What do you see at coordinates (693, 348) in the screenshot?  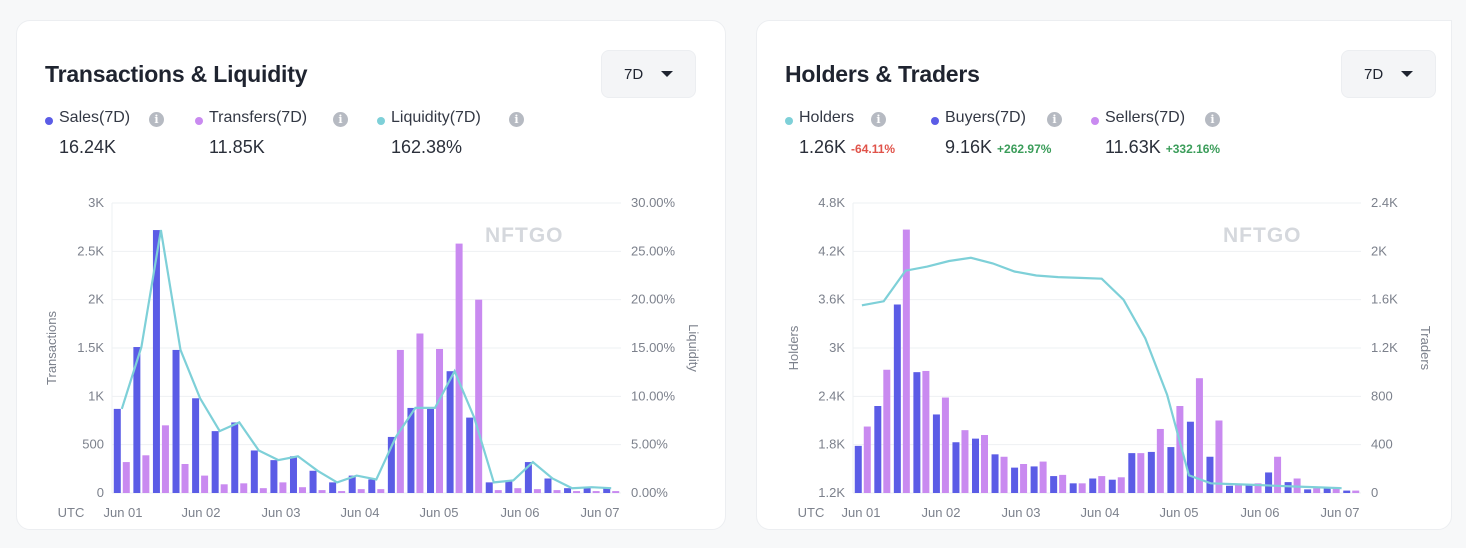 I see `y2-axis-title: Liquidity` at bounding box center [693, 348].